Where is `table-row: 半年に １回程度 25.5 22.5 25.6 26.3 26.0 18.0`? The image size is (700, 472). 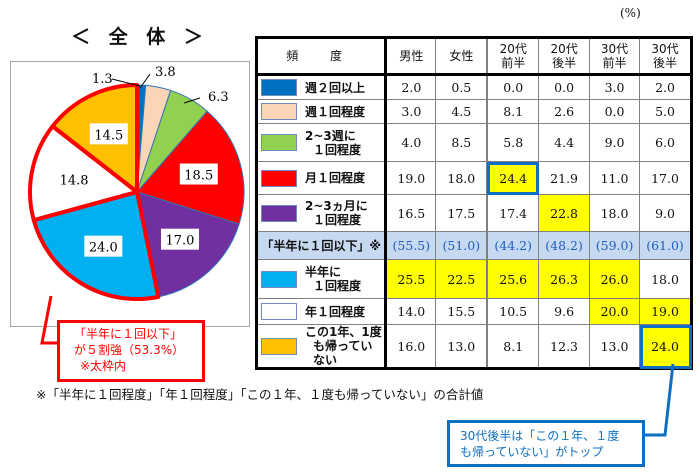 table-row: 半年に １回程度 25.5 22.5 25.6 26.3 26.0 18.0 is located at coordinates (473, 279).